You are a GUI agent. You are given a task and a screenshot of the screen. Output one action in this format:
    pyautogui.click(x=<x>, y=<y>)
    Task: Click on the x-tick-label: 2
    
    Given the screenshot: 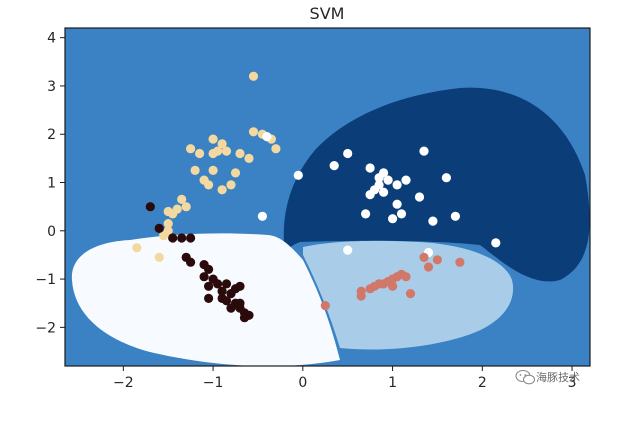 What is the action you would take?
    pyautogui.click(x=482, y=383)
    